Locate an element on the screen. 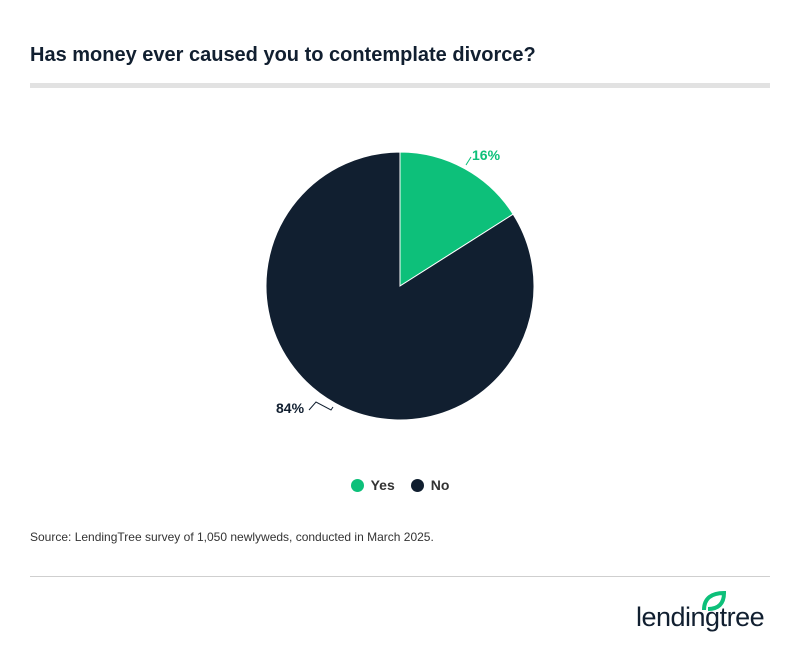 This screenshot has height=648, width=800. leader-line-no is located at coordinates (321, 406).